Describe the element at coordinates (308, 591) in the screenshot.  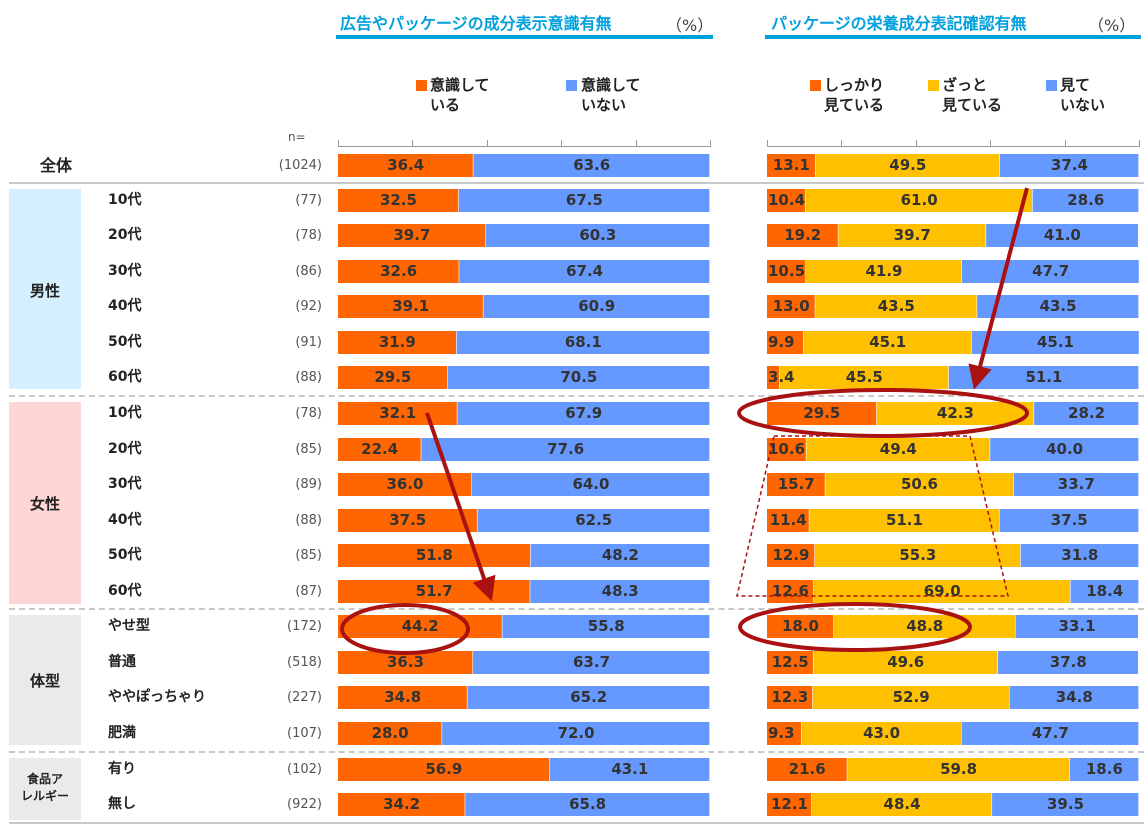
I see `row-n-count: (87)` at that location.